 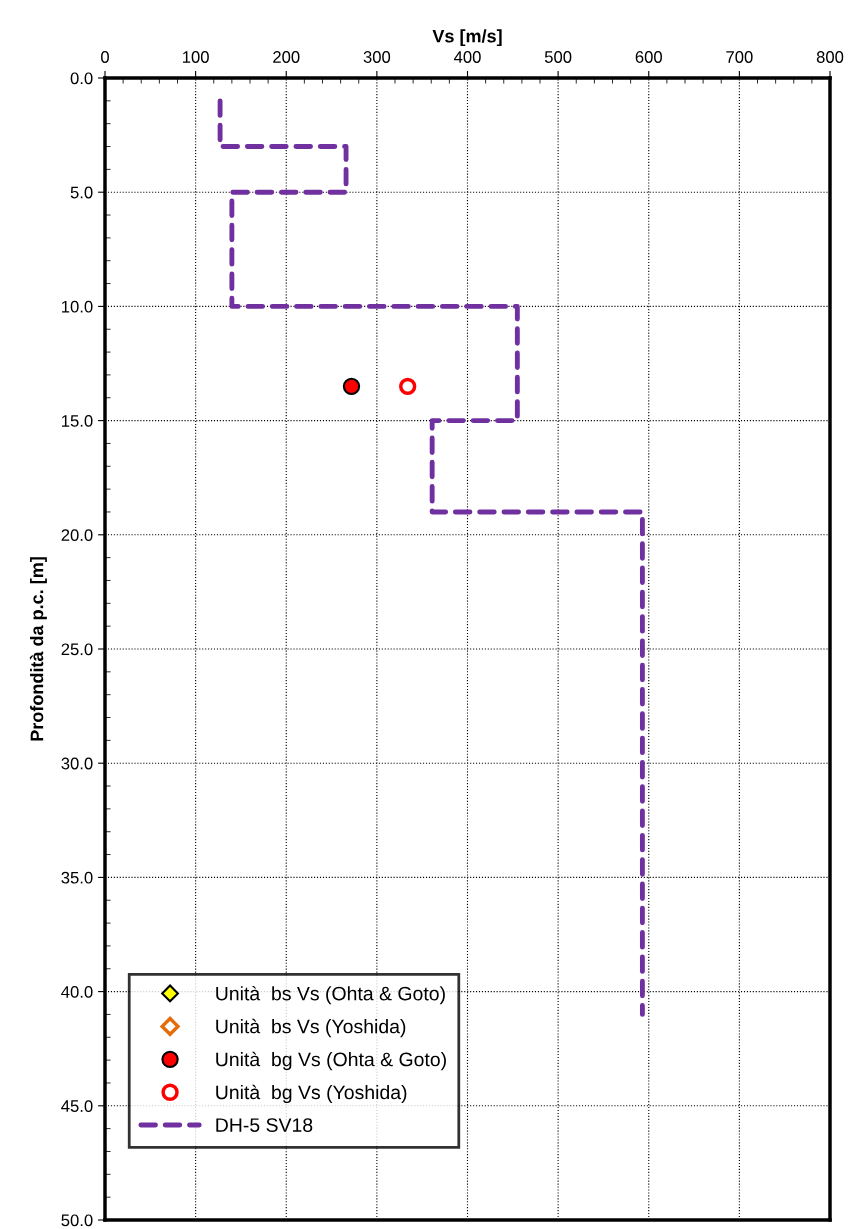 I want to click on legend-label: DH-5 SV18, so click(x=264, y=1125).